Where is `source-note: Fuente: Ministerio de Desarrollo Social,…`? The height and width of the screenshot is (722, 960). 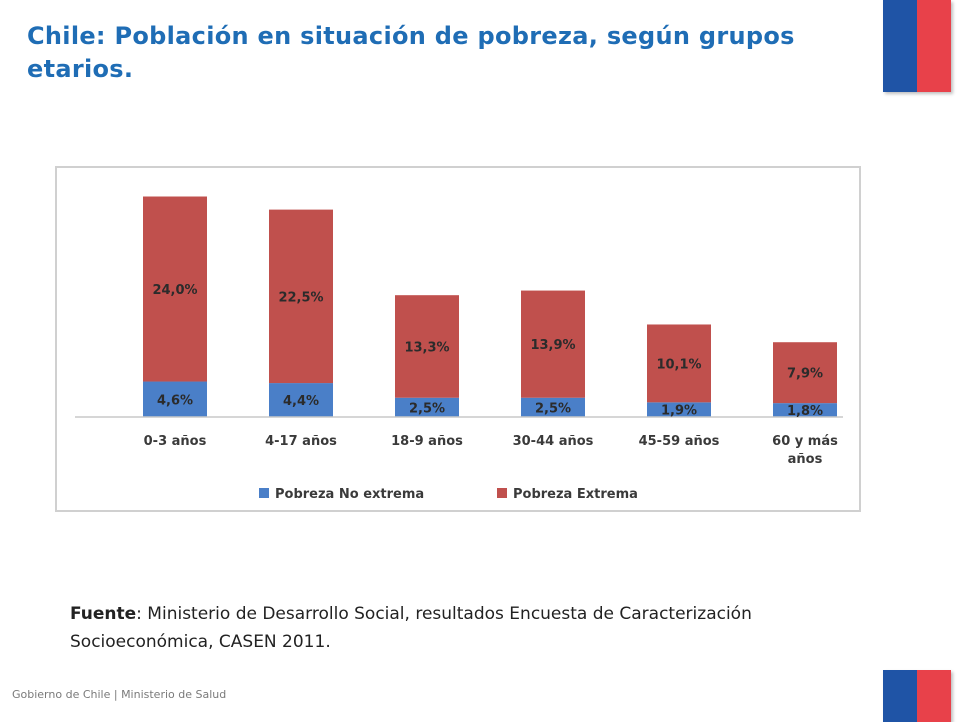
source-note: Fuente: Ministerio de Desarrollo Social,… is located at coordinates (470, 628).